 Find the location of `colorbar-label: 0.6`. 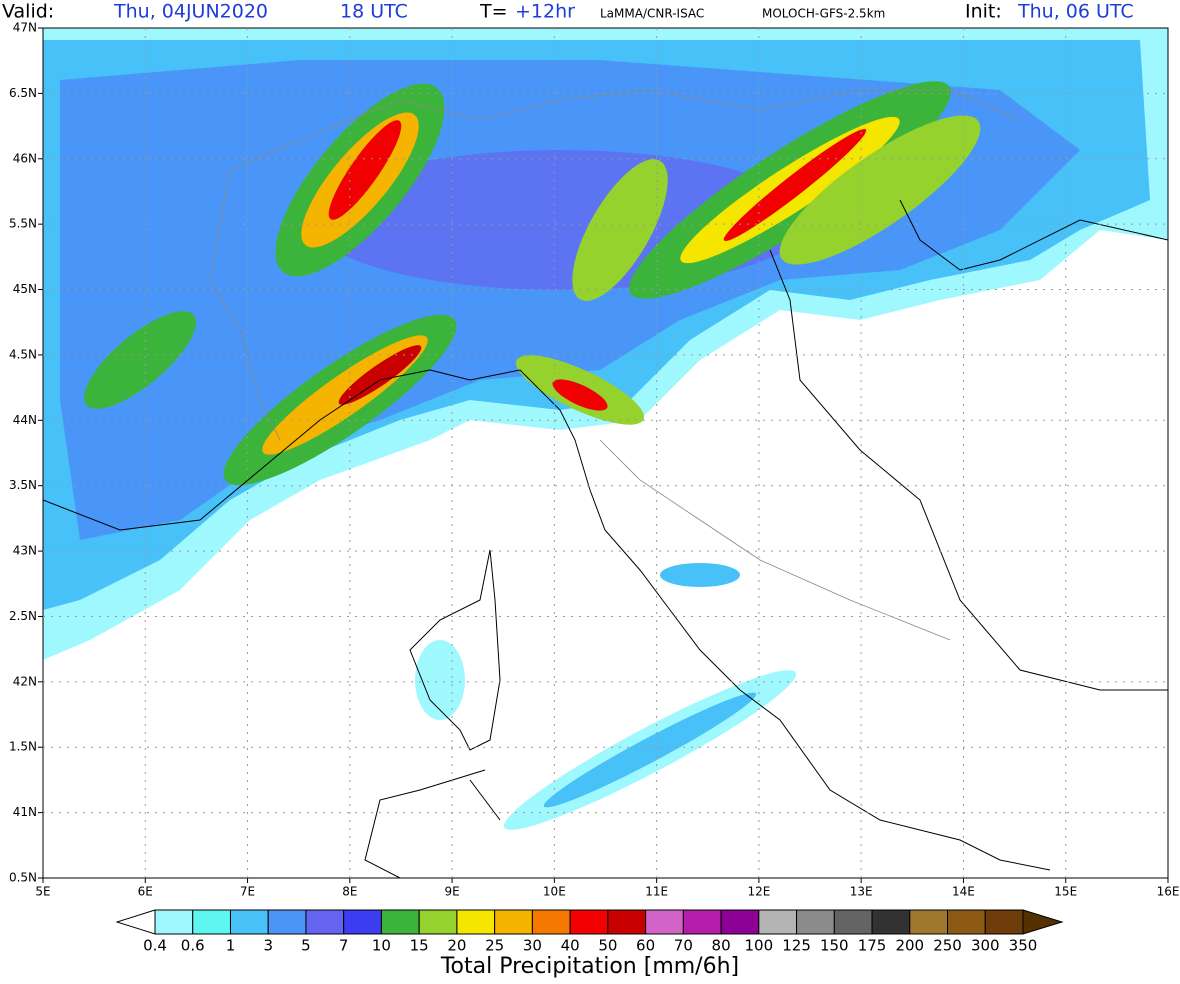

colorbar-label: 0.6 is located at coordinates (193, 946).